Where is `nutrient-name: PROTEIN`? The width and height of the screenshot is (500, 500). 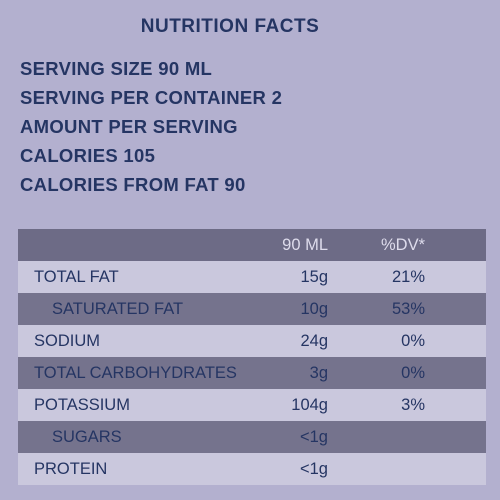 nutrient-name: PROTEIN is located at coordinates (71, 468).